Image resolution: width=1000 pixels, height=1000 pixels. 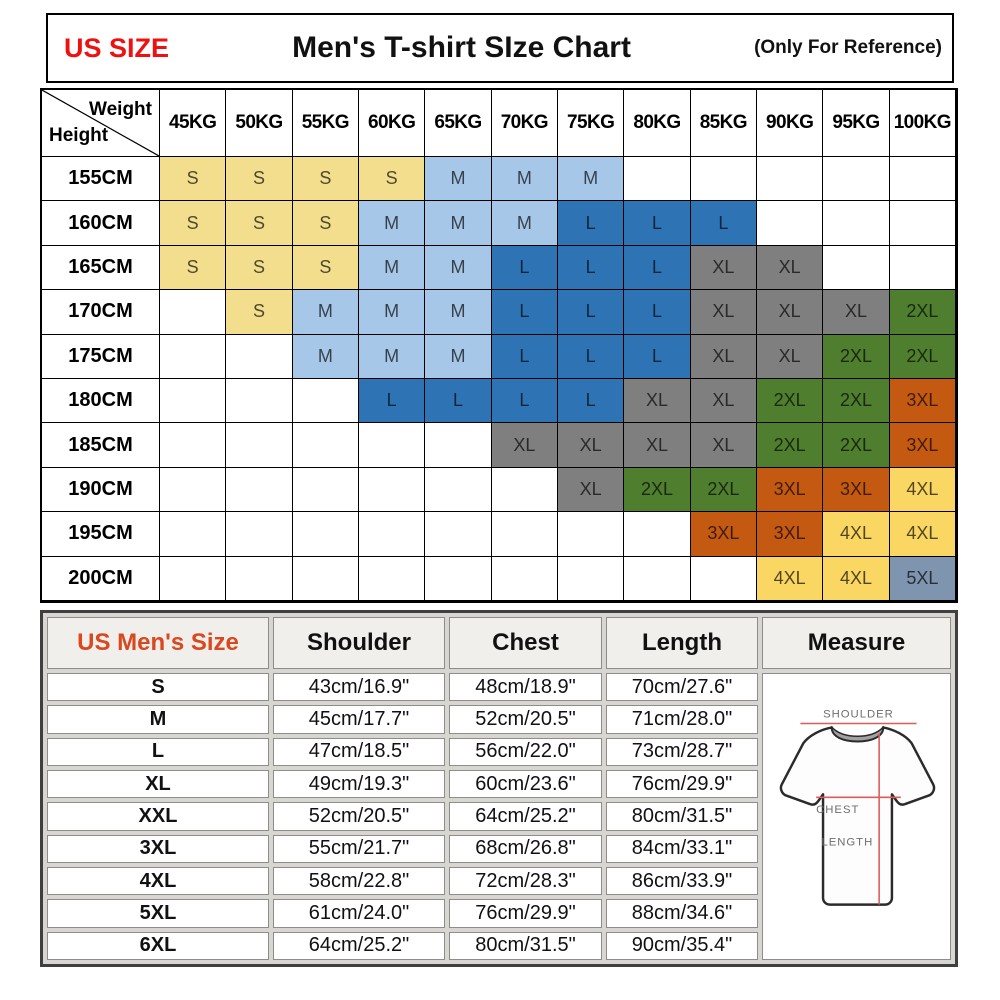 What do you see at coordinates (158, 848) in the screenshot?
I see `size-label: 3XL` at bounding box center [158, 848].